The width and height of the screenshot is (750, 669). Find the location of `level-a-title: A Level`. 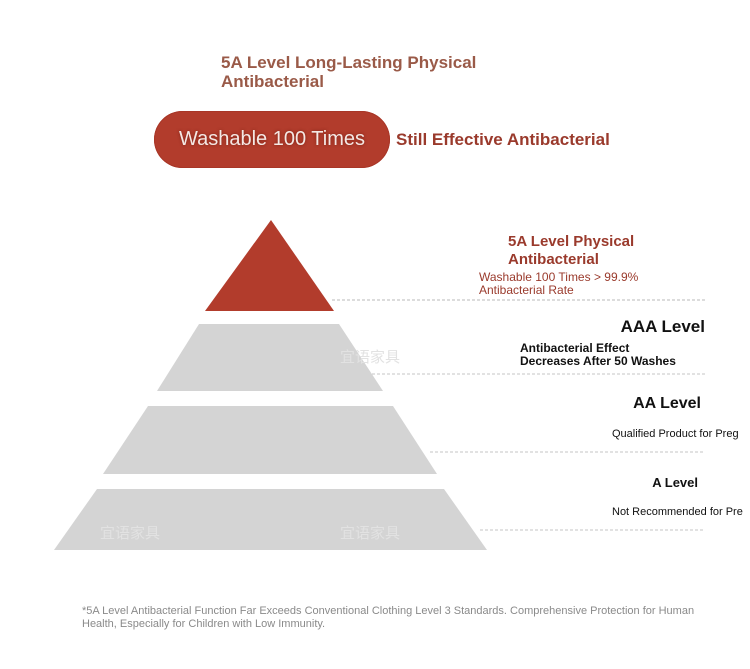

level-a-title: A Level is located at coordinates (675, 482).